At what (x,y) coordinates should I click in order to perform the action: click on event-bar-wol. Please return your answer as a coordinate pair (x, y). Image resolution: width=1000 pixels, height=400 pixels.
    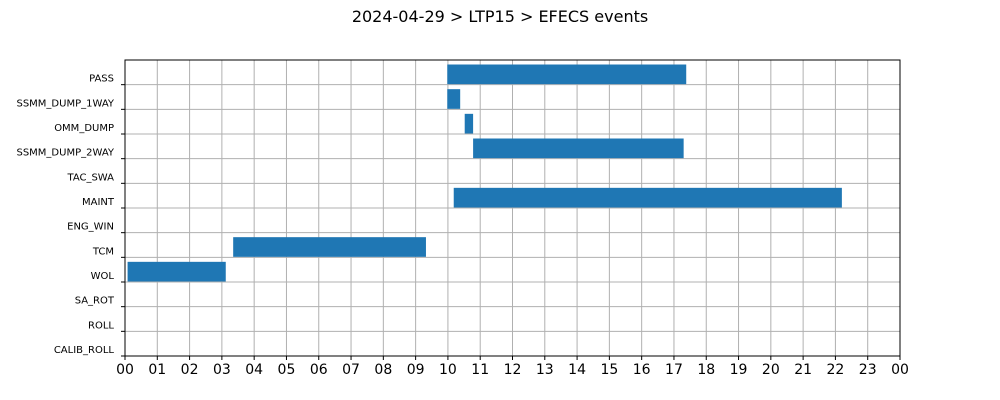
    Looking at the image, I should click on (176, 271).